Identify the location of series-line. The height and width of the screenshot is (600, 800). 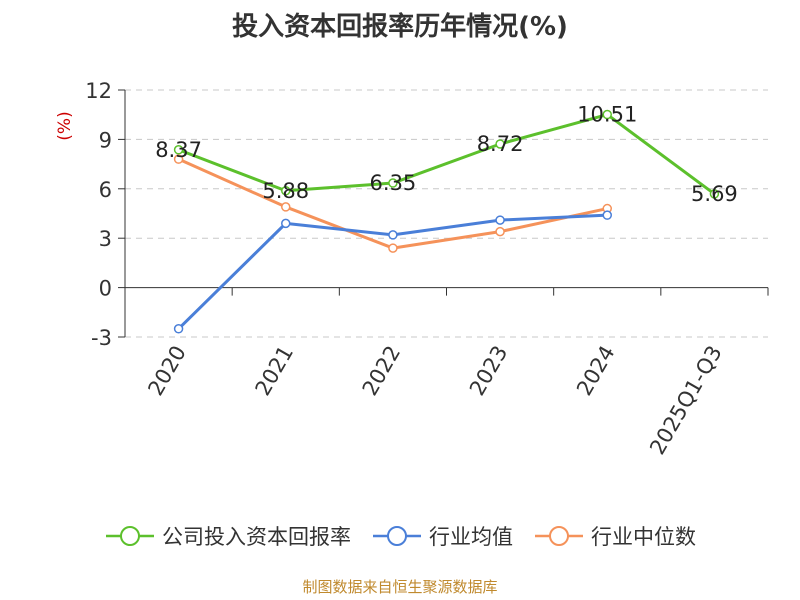
(447, 154).